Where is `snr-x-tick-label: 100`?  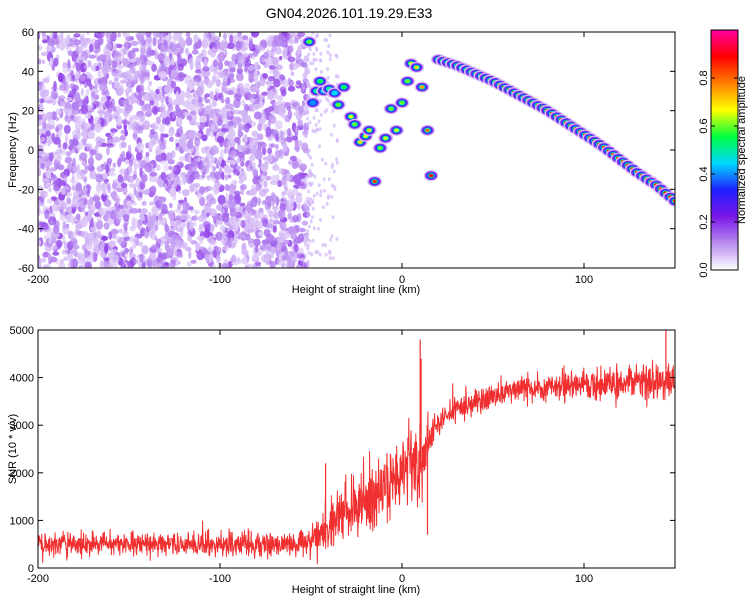 snr-x-tick-label: 100 is located at coordinates (584, 579).